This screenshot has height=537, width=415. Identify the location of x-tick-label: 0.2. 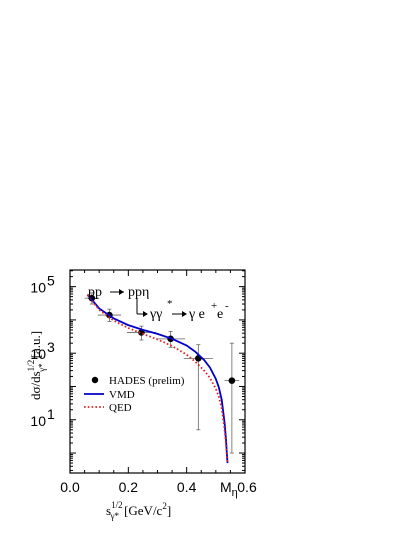
(129, 487).